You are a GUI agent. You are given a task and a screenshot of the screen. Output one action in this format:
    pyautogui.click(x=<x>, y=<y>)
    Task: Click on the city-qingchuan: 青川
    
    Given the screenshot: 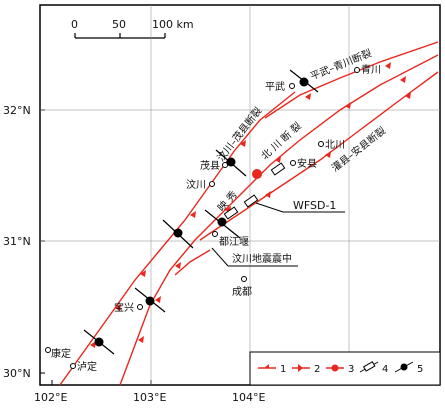 What is the action you would take?
    pyautogui.click(x=371, y=69)
    